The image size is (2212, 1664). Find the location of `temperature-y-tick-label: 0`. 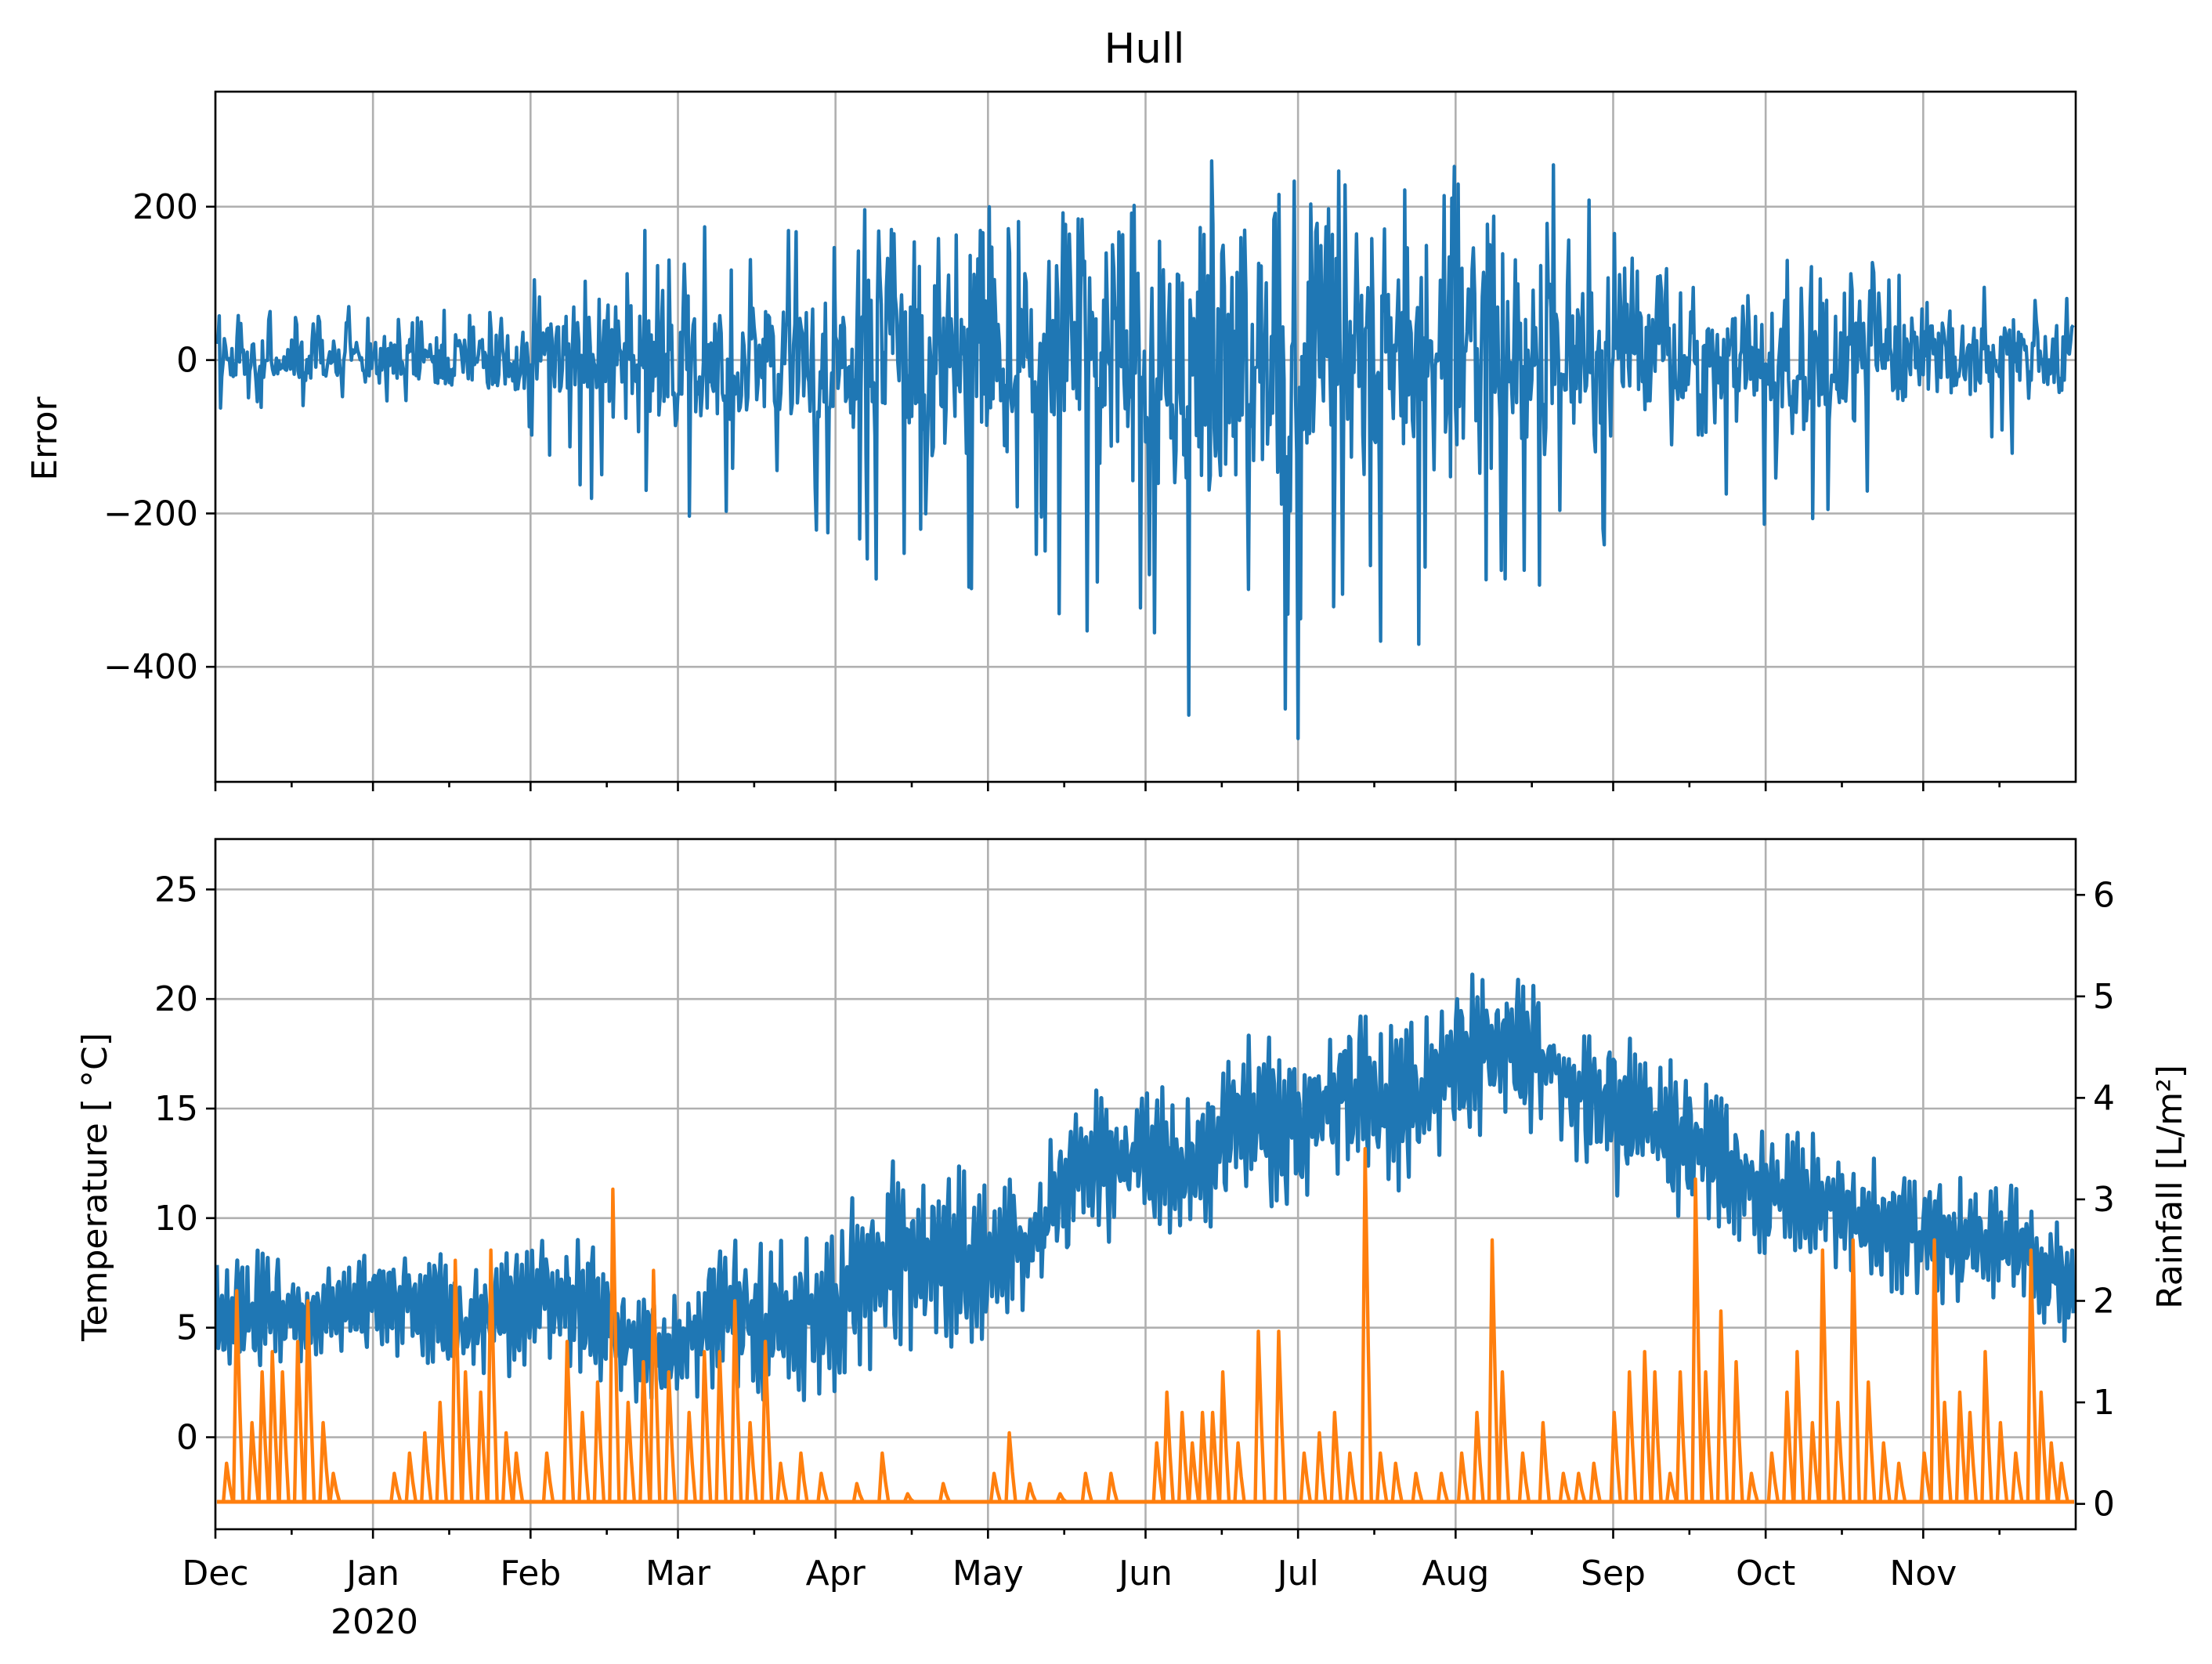

temperature-y-tick-label: 0 is located at coordinates (187, 1438).